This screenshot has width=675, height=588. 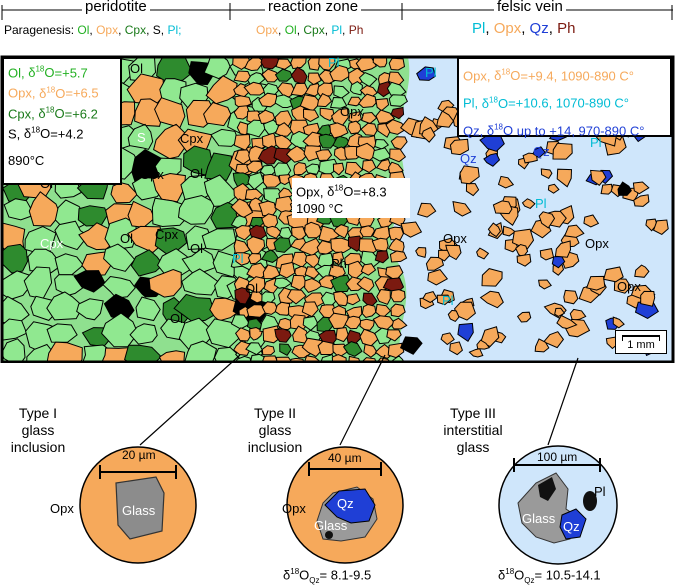 What do you see at coordinates (339, 263) in the screenshot?
I see `map-label-ph: Ph` at bounding box center [339, 263].